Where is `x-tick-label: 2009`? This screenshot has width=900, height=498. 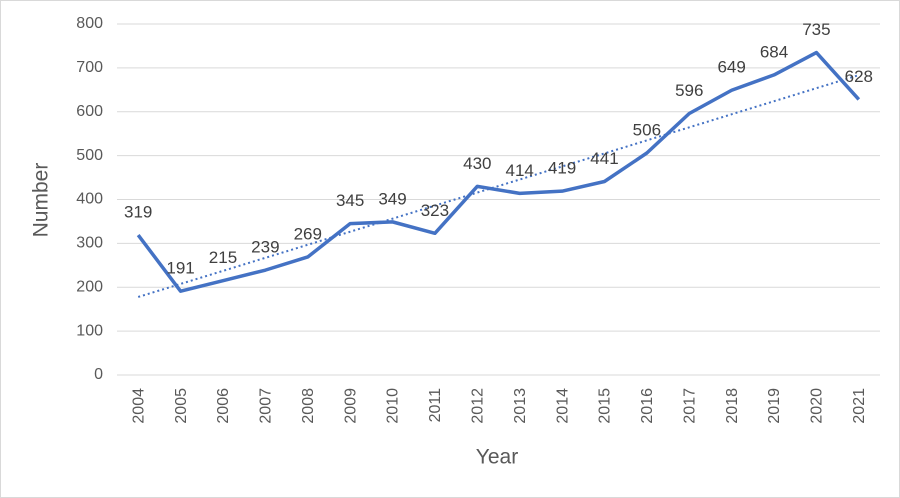 x-tick-label: 2009 is located at coordinates (350, 406).